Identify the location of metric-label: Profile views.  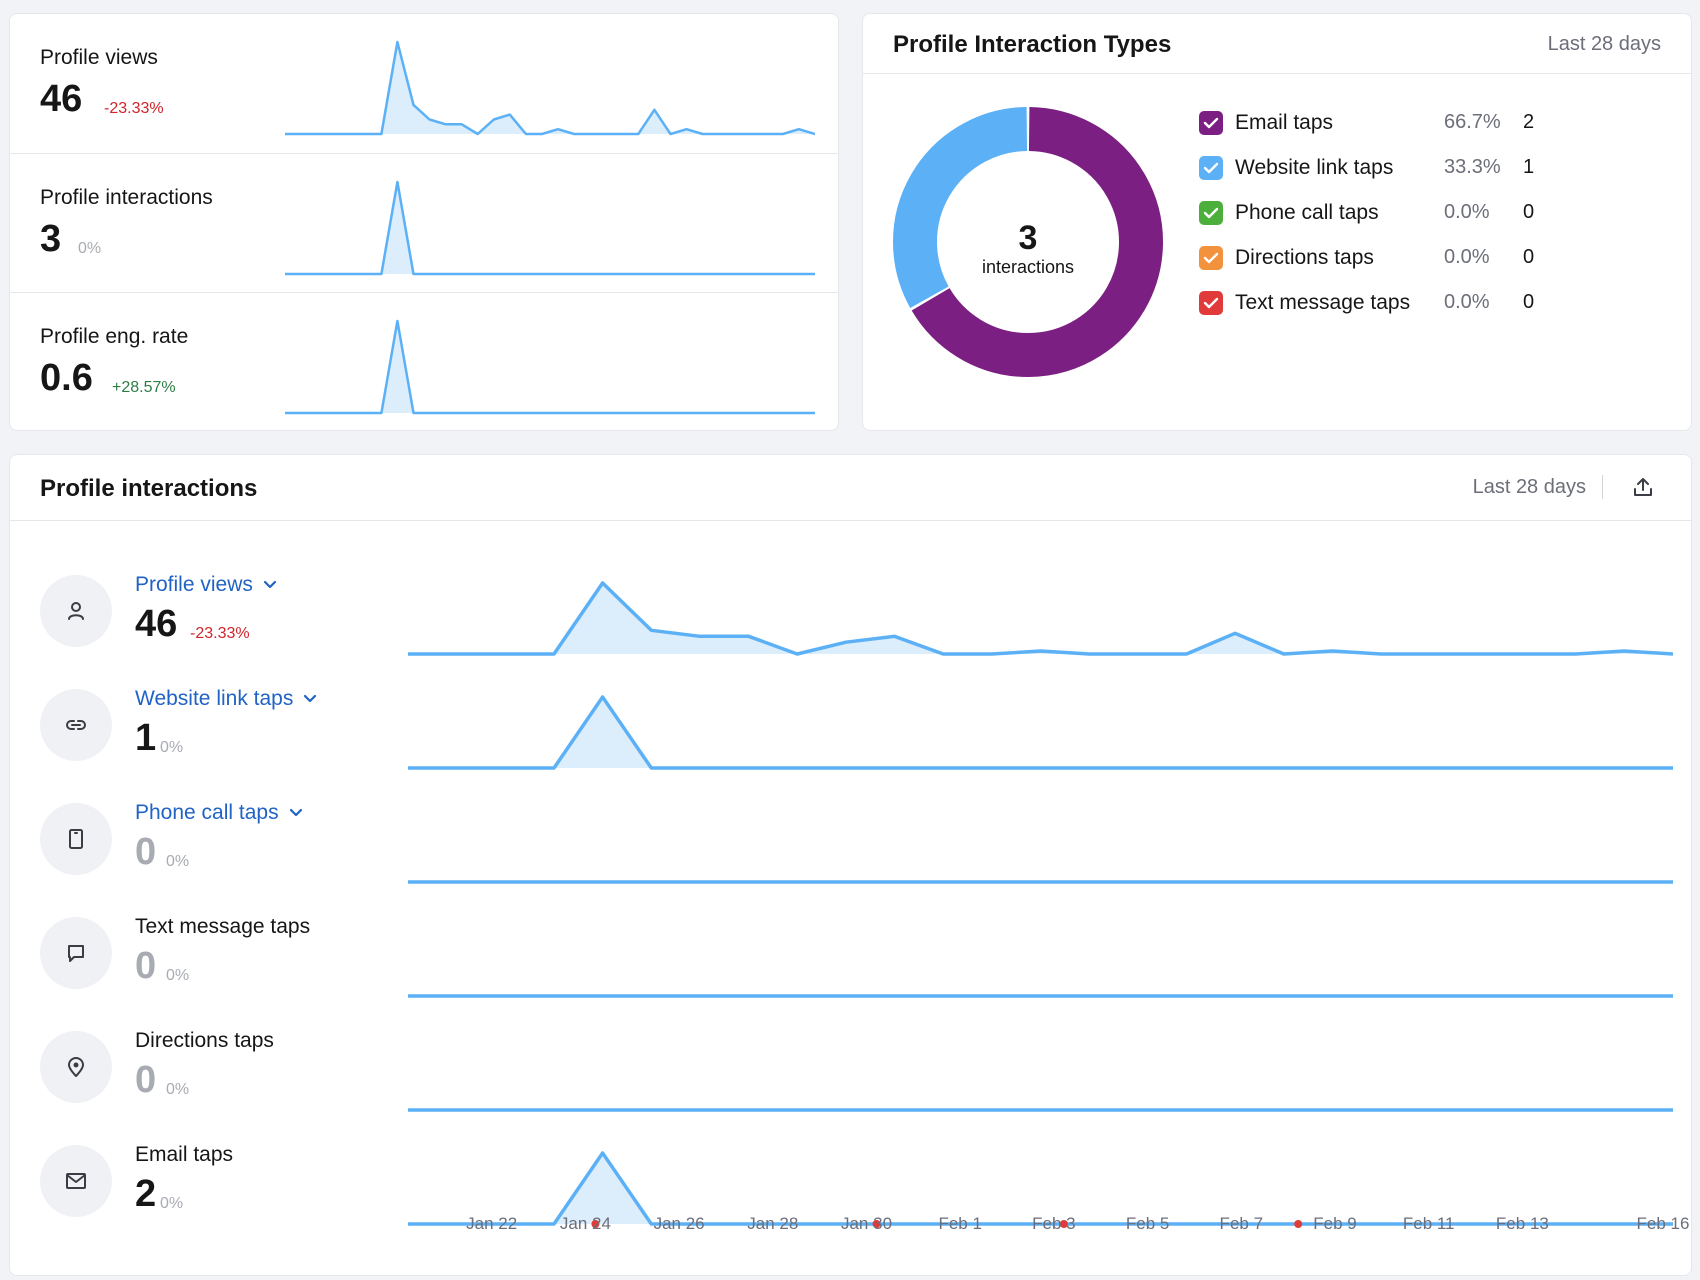
(194, 584).